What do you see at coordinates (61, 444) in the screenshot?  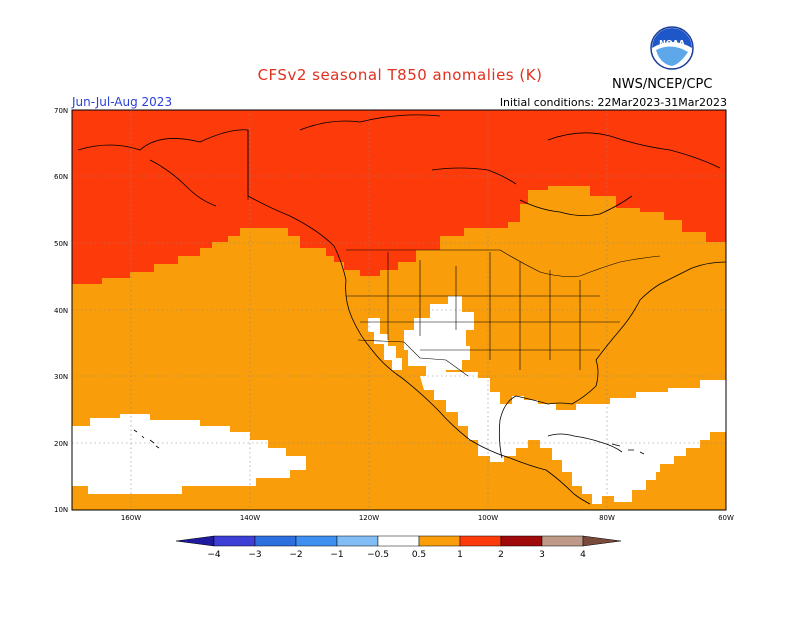 I see `lat-label: 20N` at bounding box center [61, 444].